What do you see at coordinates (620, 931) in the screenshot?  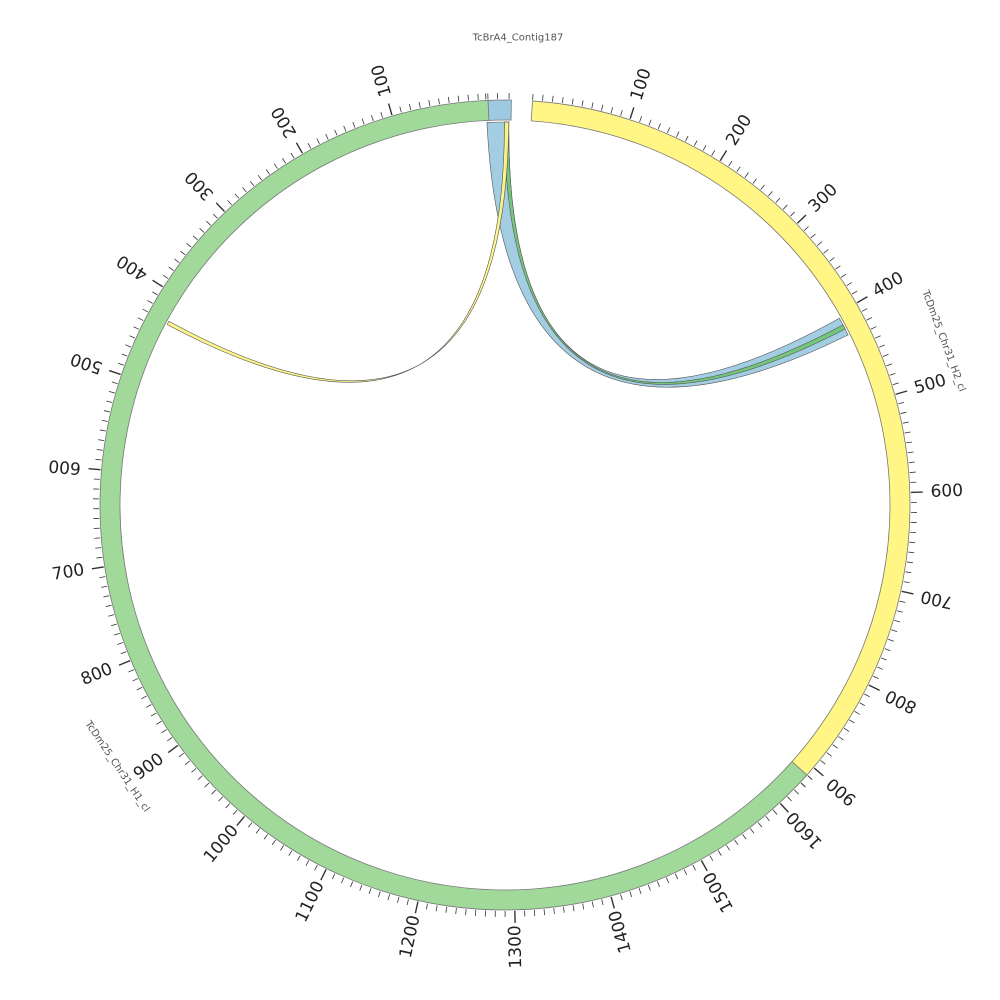 I see `tick-label: 1400` at bounding box center [620, 931].